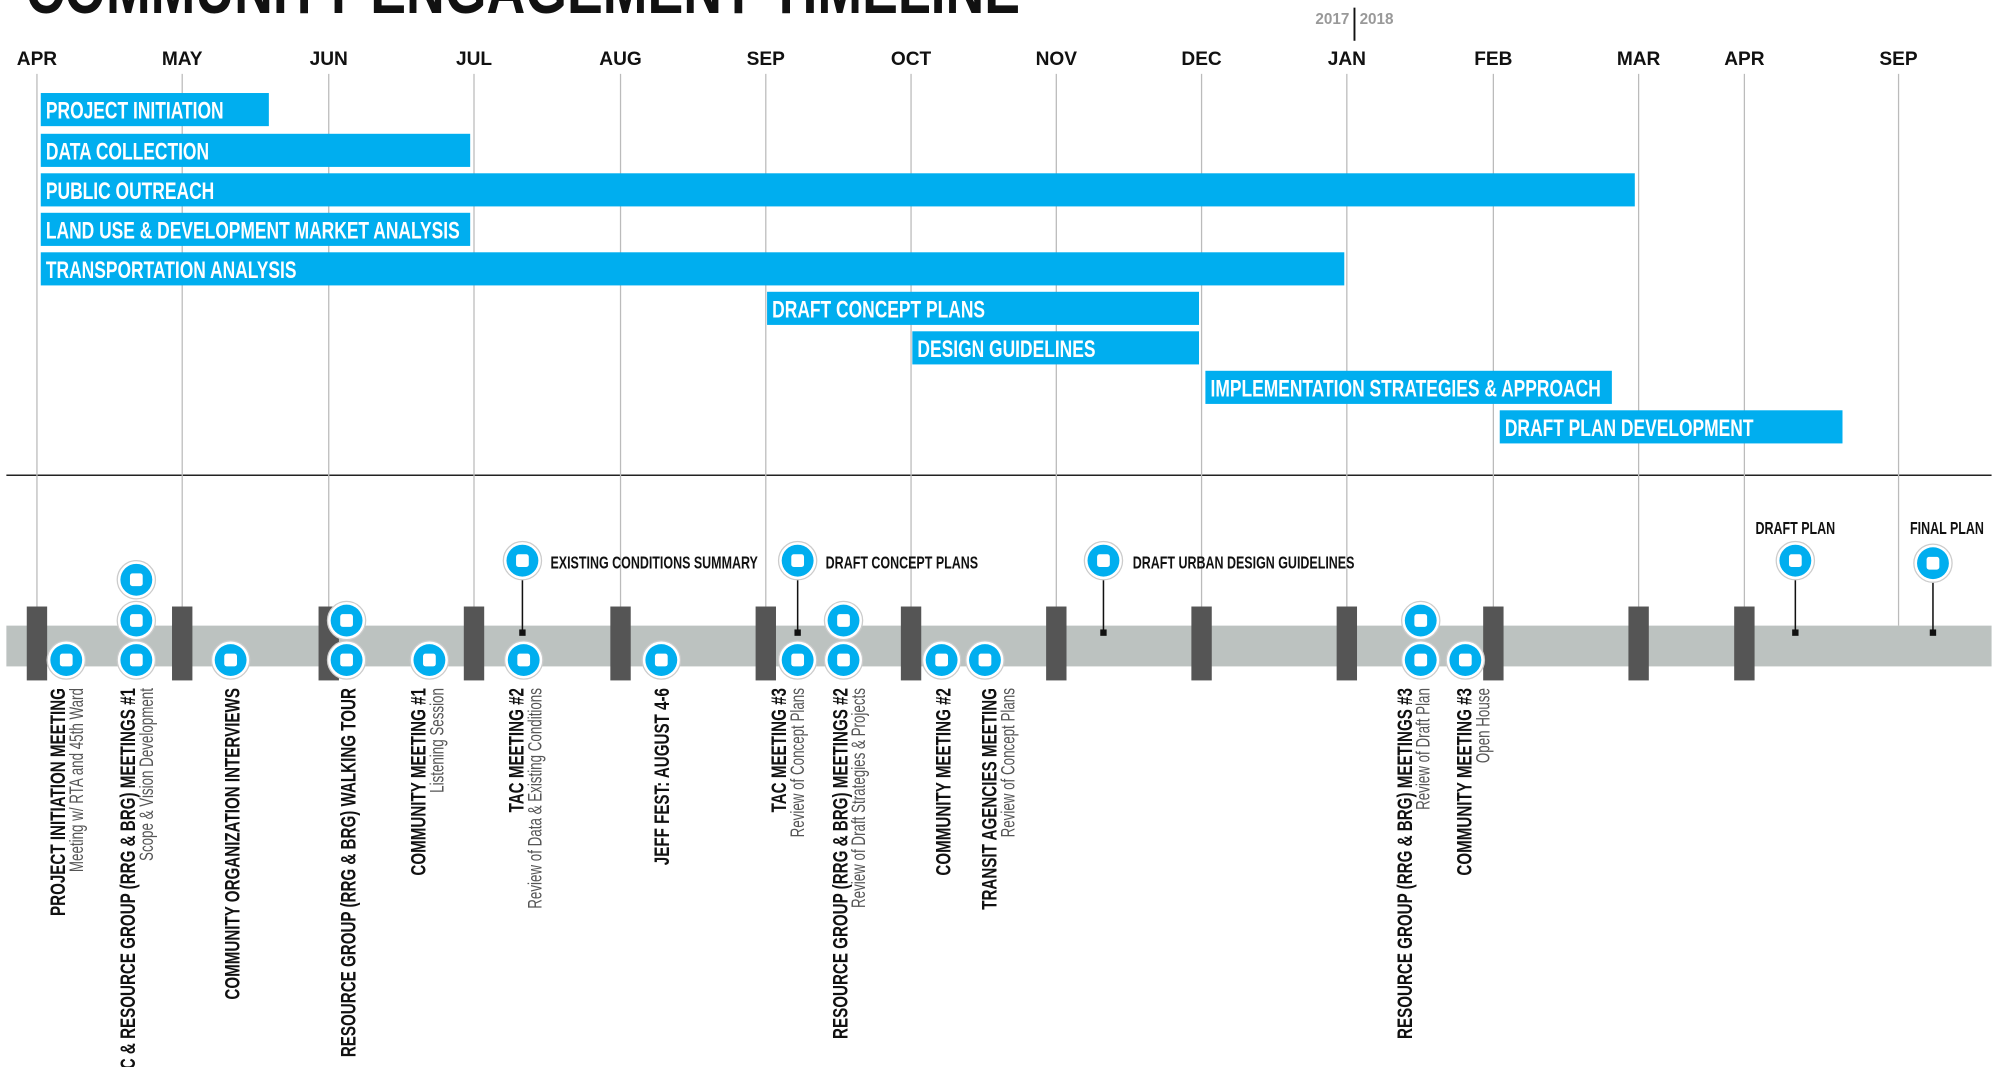 The image size is (1998, 1067). Describe the element at coordinates (911, 59) in the screenshot. I see `month-label: OCT` at that location.